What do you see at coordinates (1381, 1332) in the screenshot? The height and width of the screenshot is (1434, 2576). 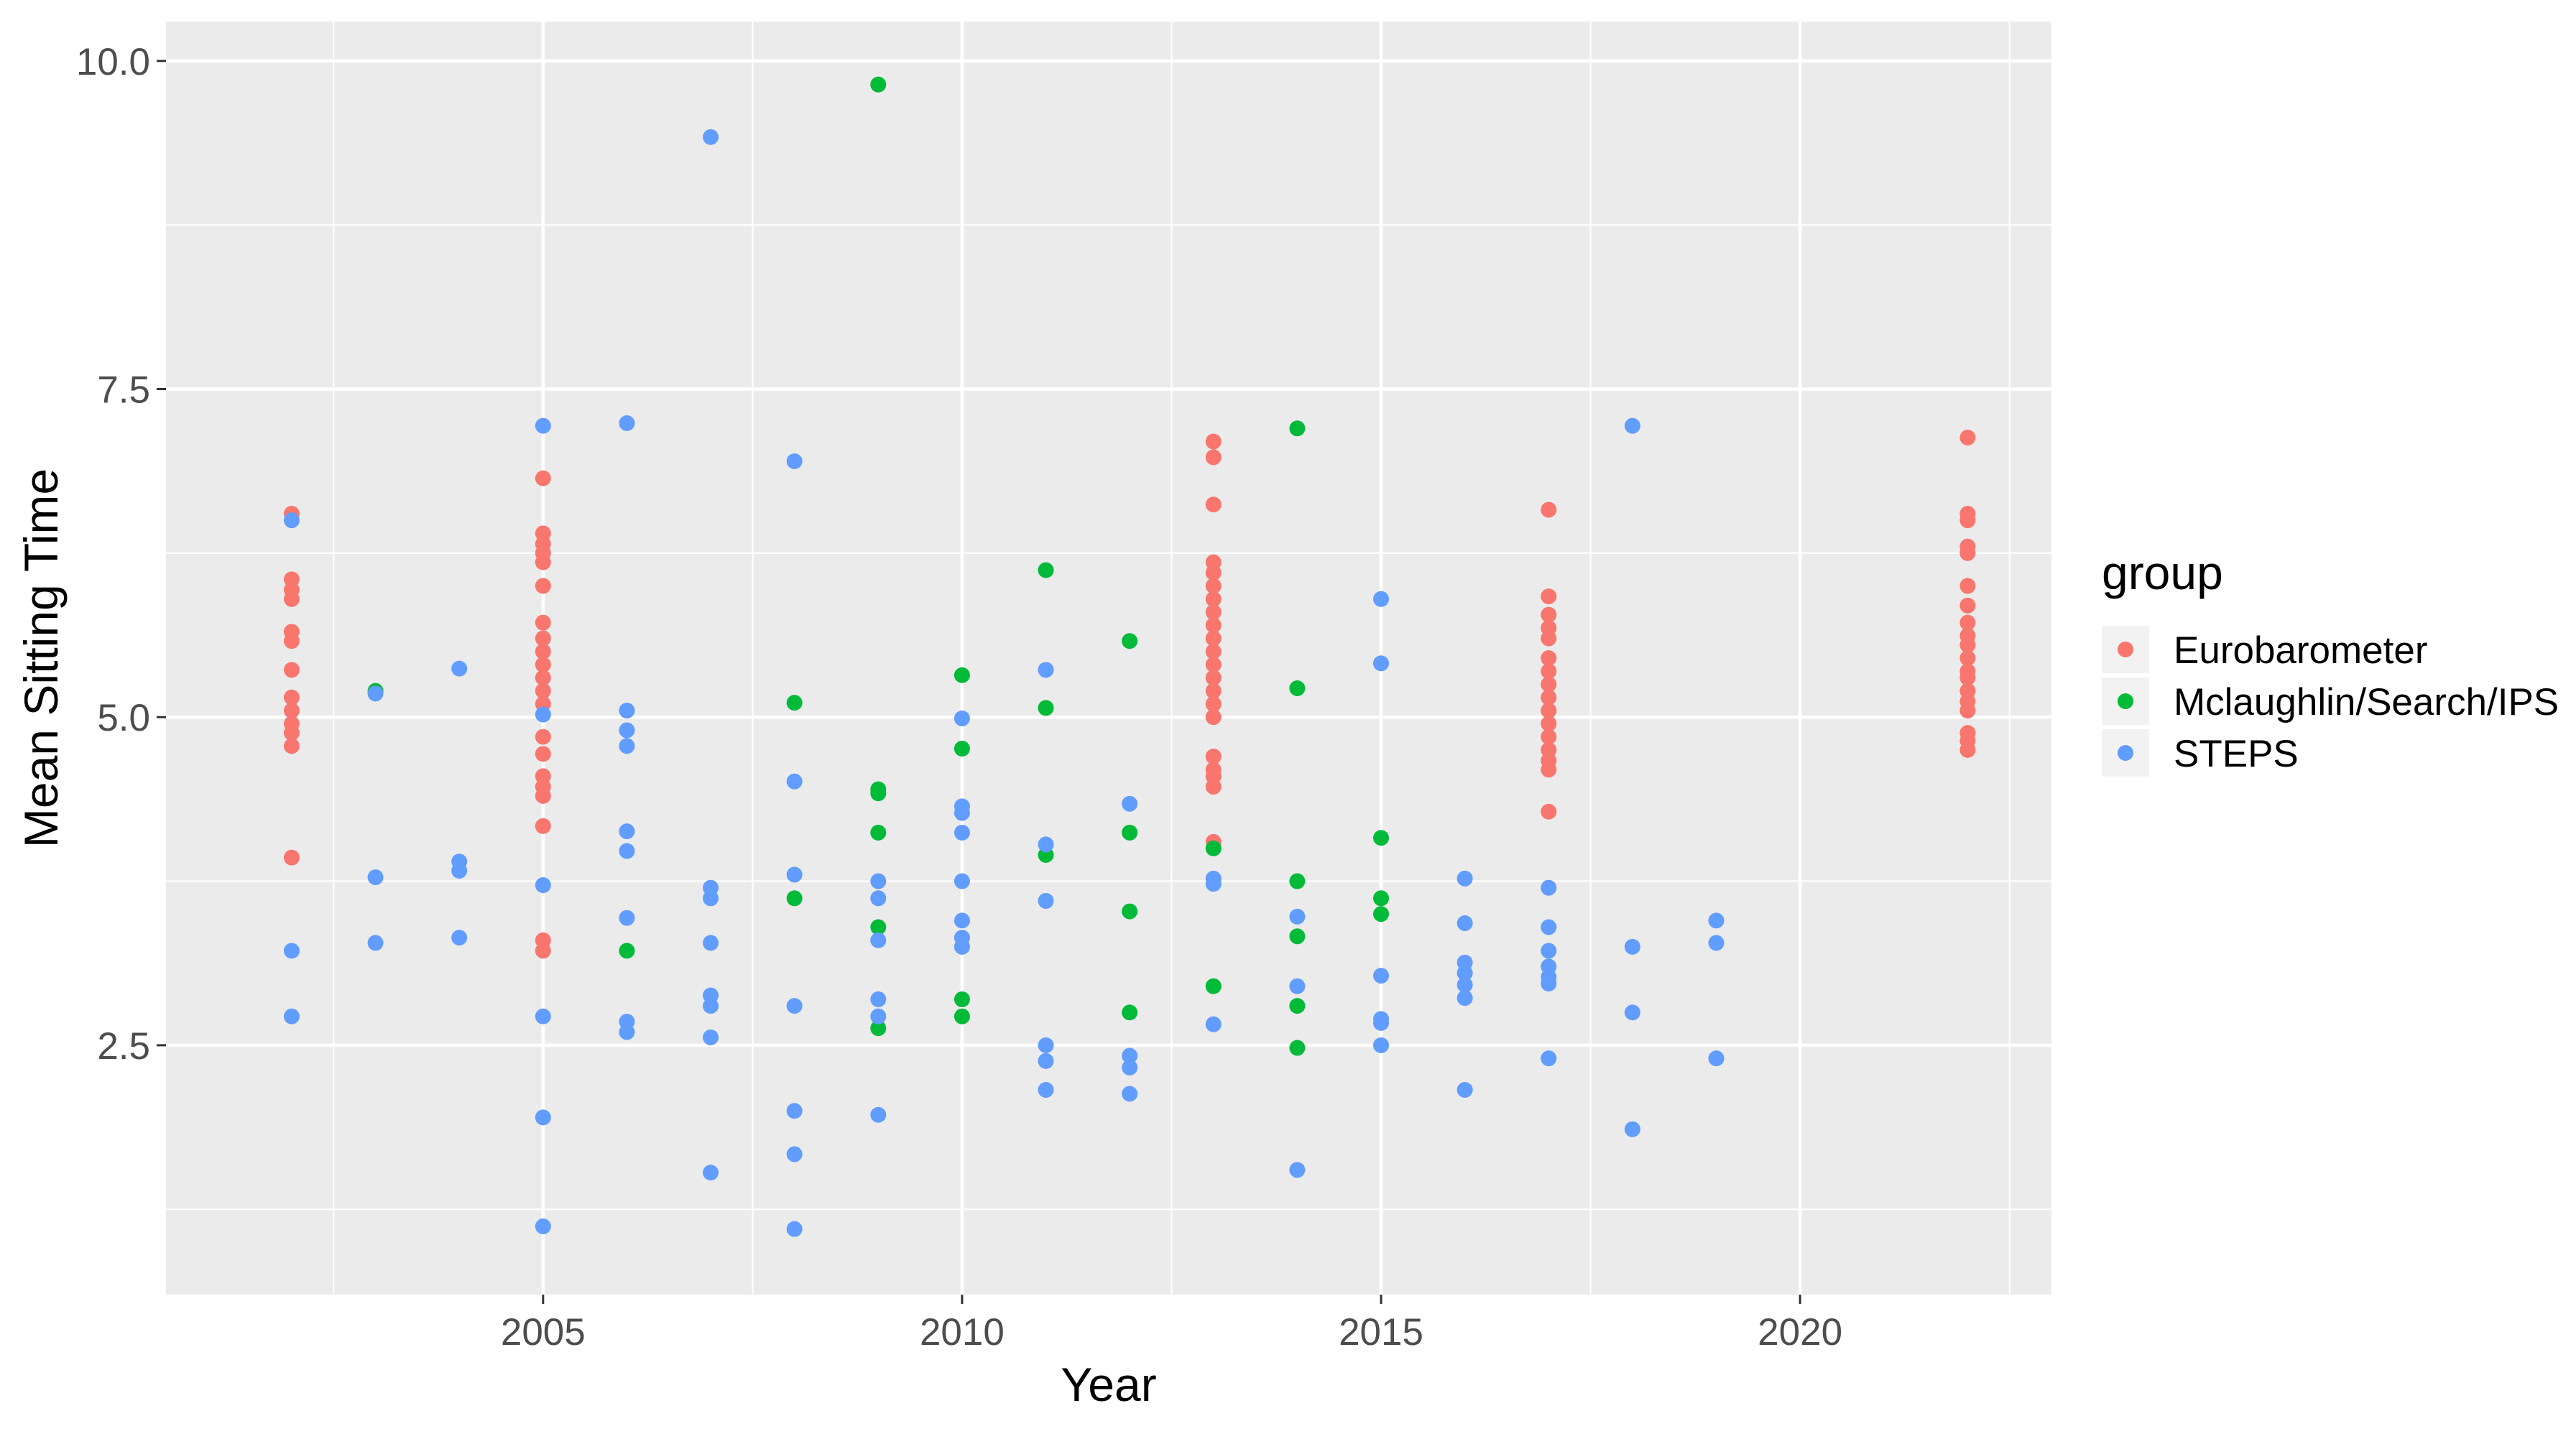 I see `x-tick-label: 2015` at bounding box center [1381, 1332].